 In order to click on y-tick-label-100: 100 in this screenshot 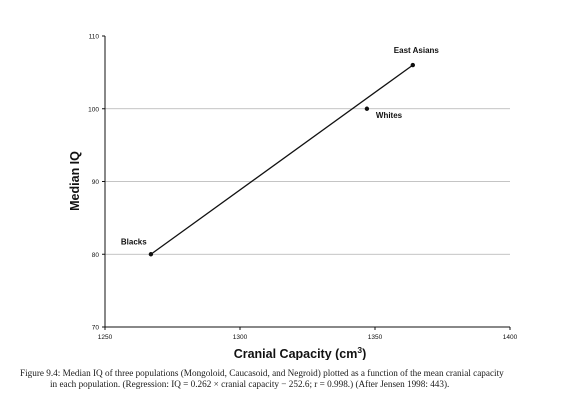, I will do `click(93, 109)`.